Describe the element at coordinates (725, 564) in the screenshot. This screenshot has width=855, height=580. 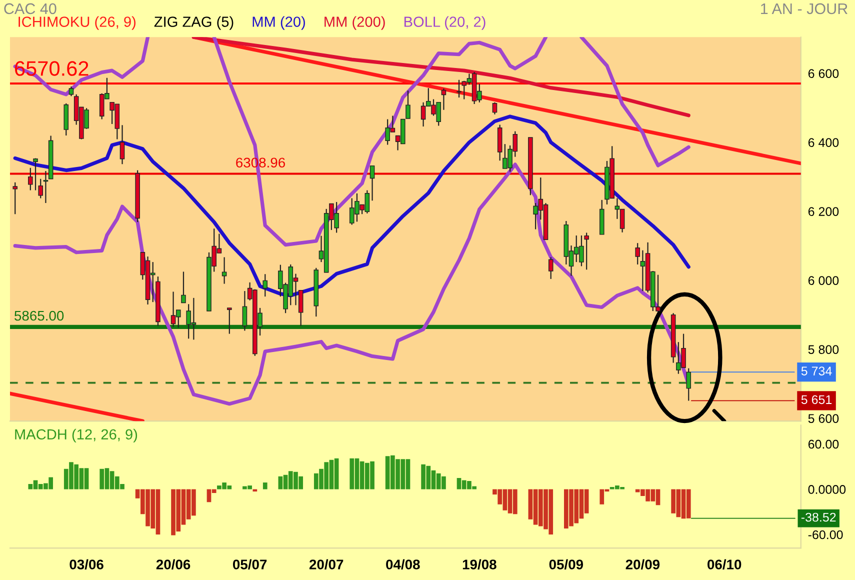
I see `x-tick-label: 06/10` at that location.